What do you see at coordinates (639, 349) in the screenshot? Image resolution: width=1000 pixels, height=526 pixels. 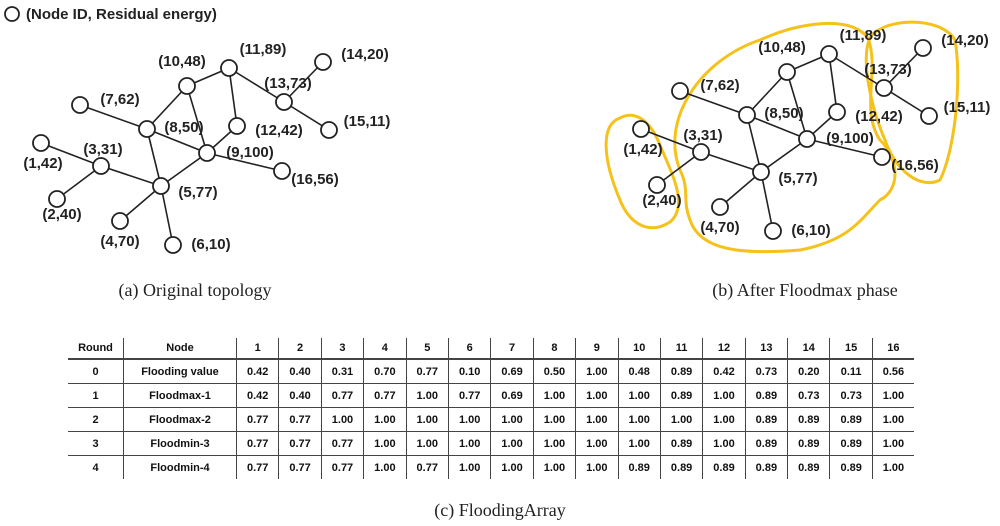 I see `header-cell: 10` at bounding box center [639, 349].